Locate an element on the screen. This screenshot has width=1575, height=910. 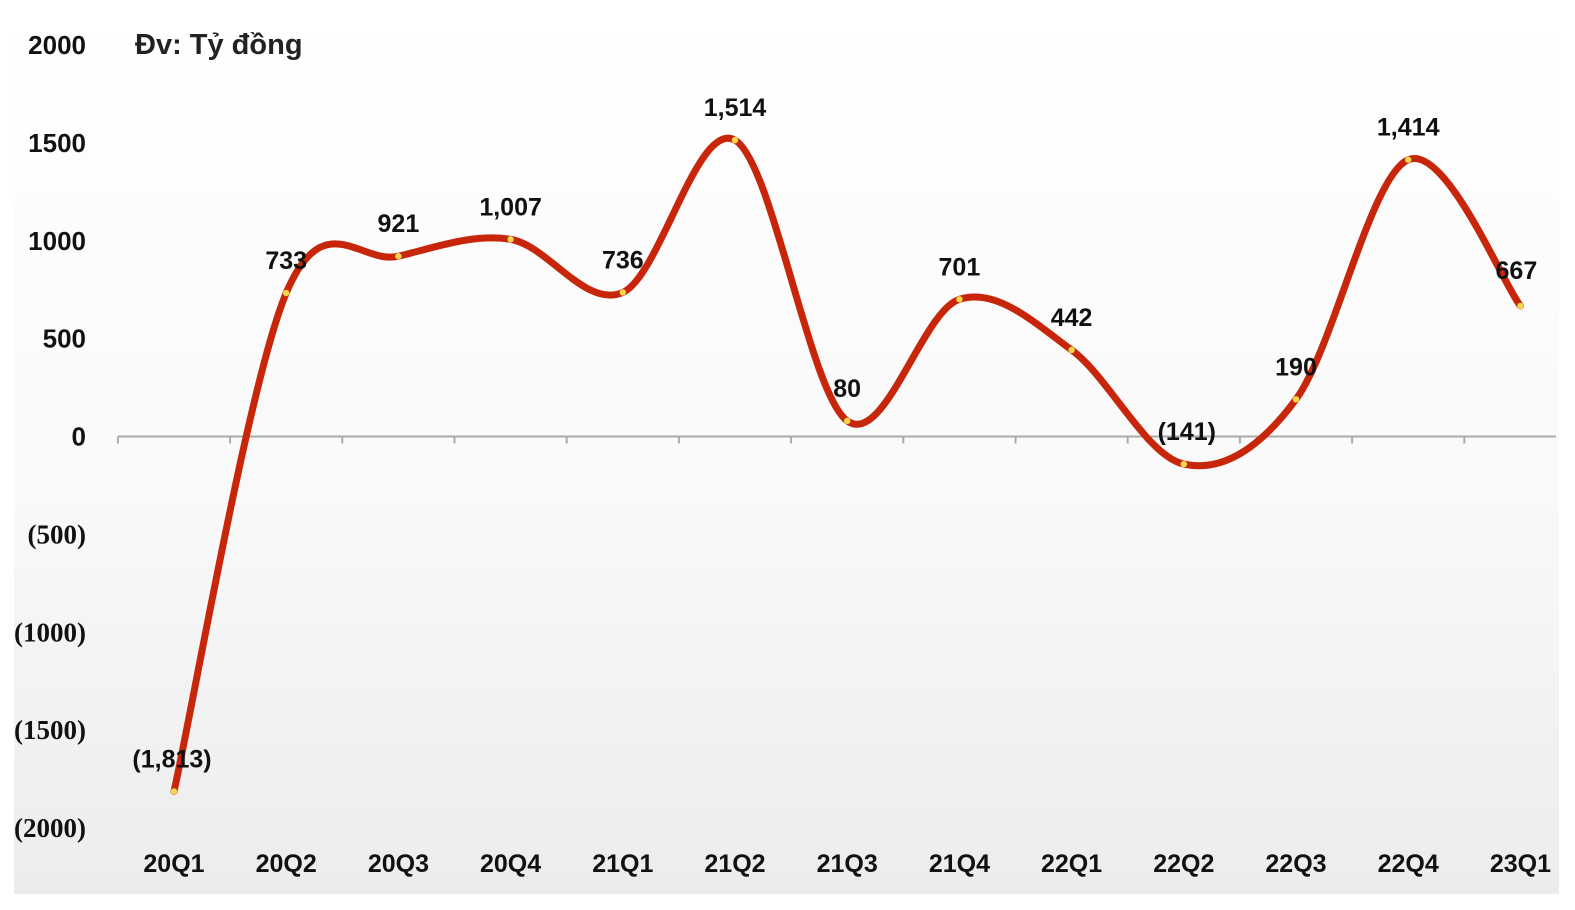
y-tick-label: (2000) is located at coordinates (50, 828).